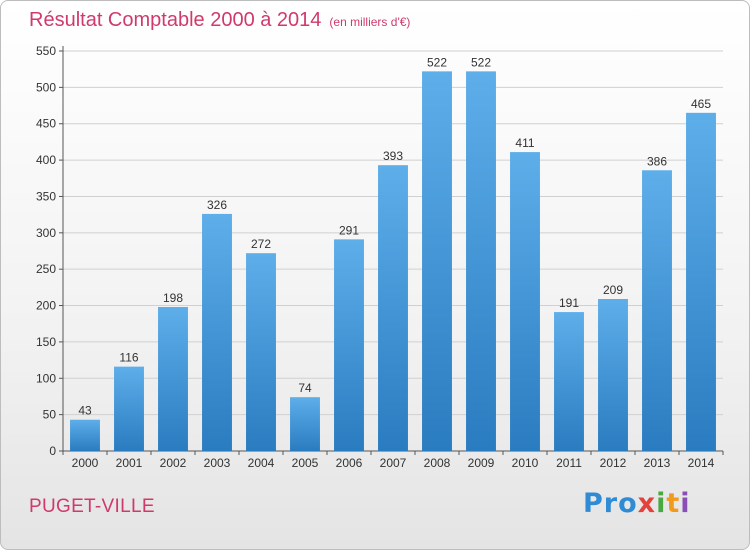  Describe the element at coordinates (305, 463) in the screenshot. I see `x-tick-label: 2005` at that location.